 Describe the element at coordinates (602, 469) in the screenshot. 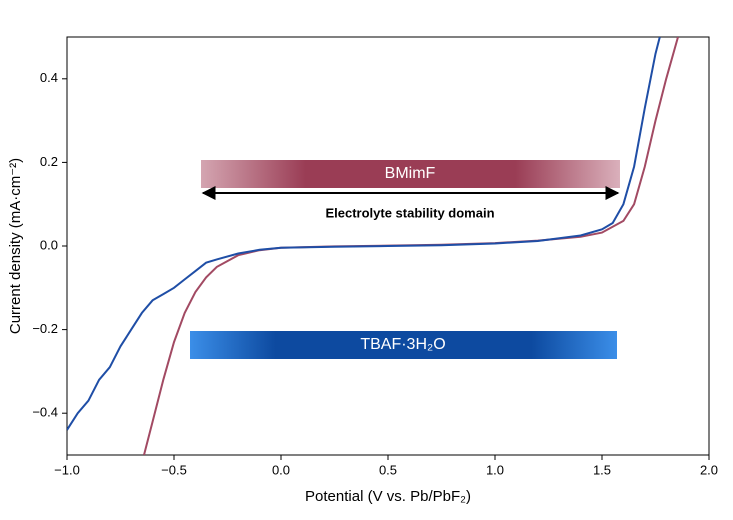

I see `x-tick-label: 1.5` at that location.